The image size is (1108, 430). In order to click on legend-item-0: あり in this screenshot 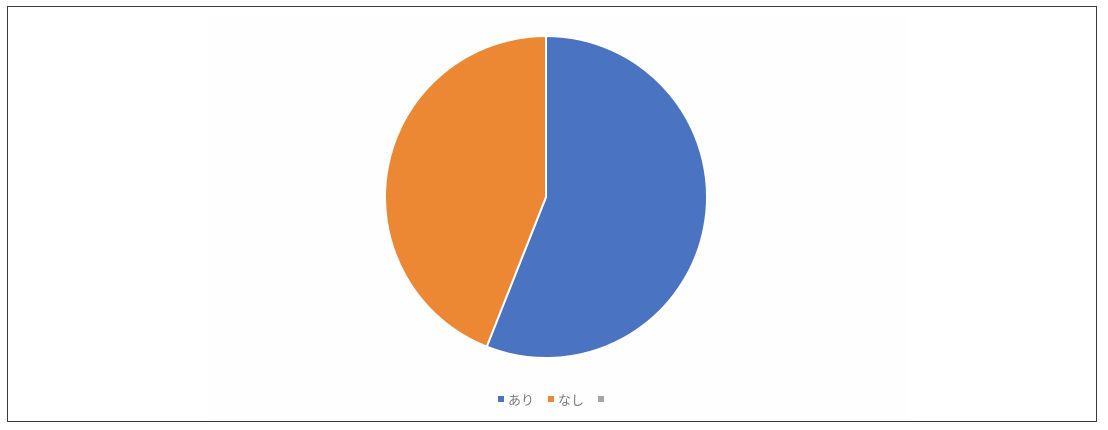, I will do `click(515, 399)`.